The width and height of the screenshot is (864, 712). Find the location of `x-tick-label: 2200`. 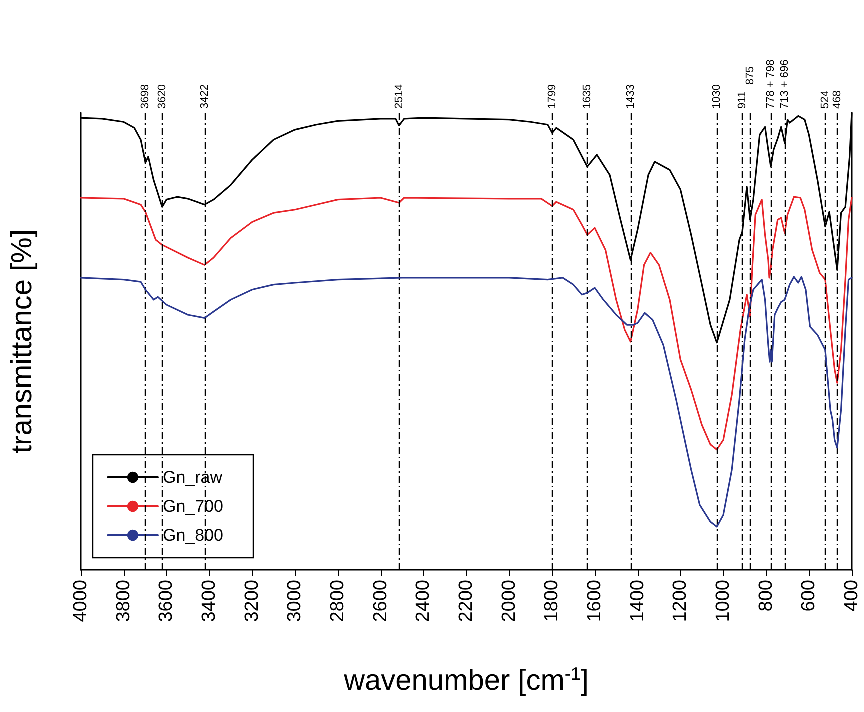

x-tick-label: 2200 is located at coordinates (466, 601).